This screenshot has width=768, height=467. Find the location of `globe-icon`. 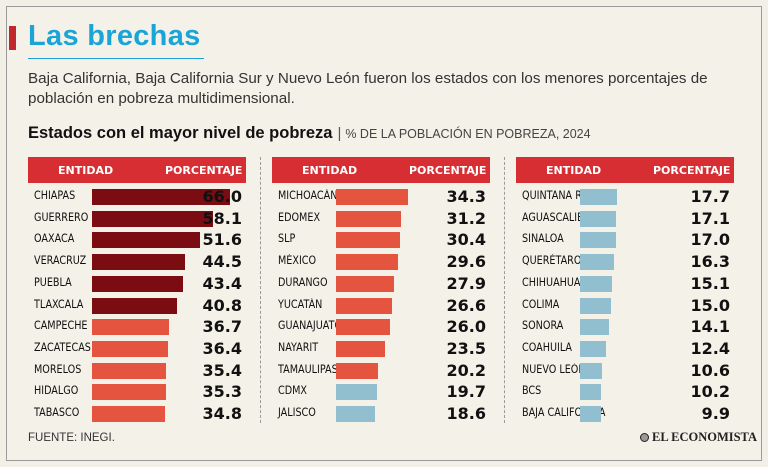

globe-icon is located at coordinates (644, 437).